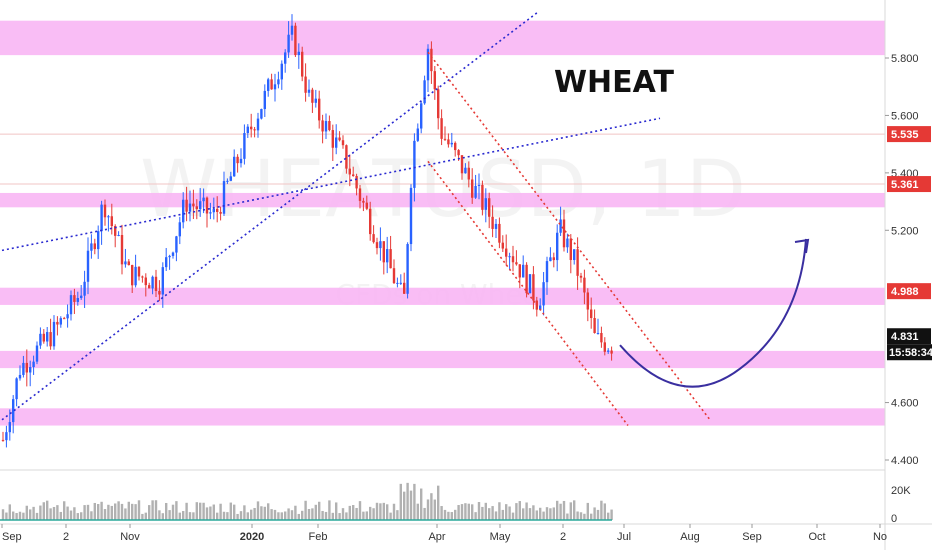  What do you see at coordinates (690, 537) in the screenshot?
I see `time-tick-label: Aug` at bounding box center [690, 537].